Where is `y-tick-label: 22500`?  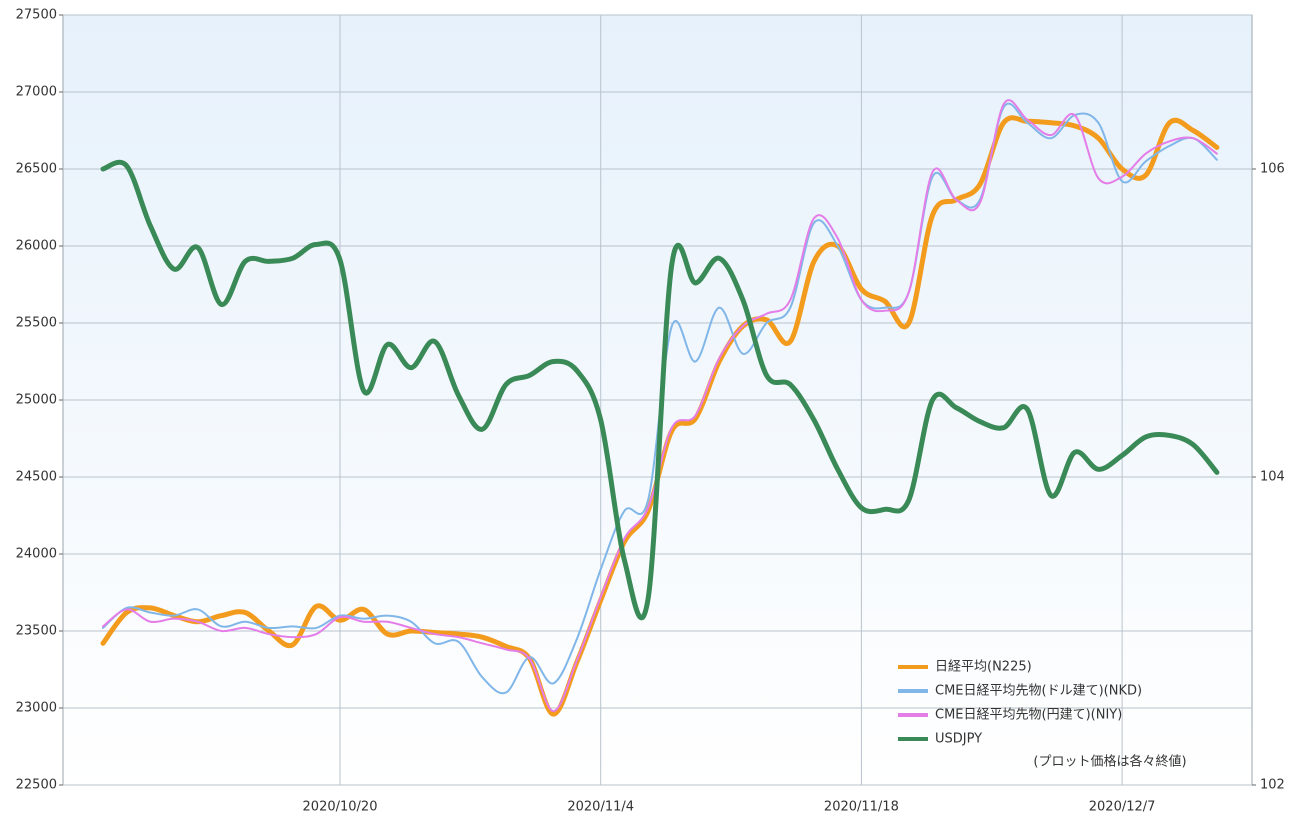 y-tick-label: 22500 is located at coordinates (36, 785).